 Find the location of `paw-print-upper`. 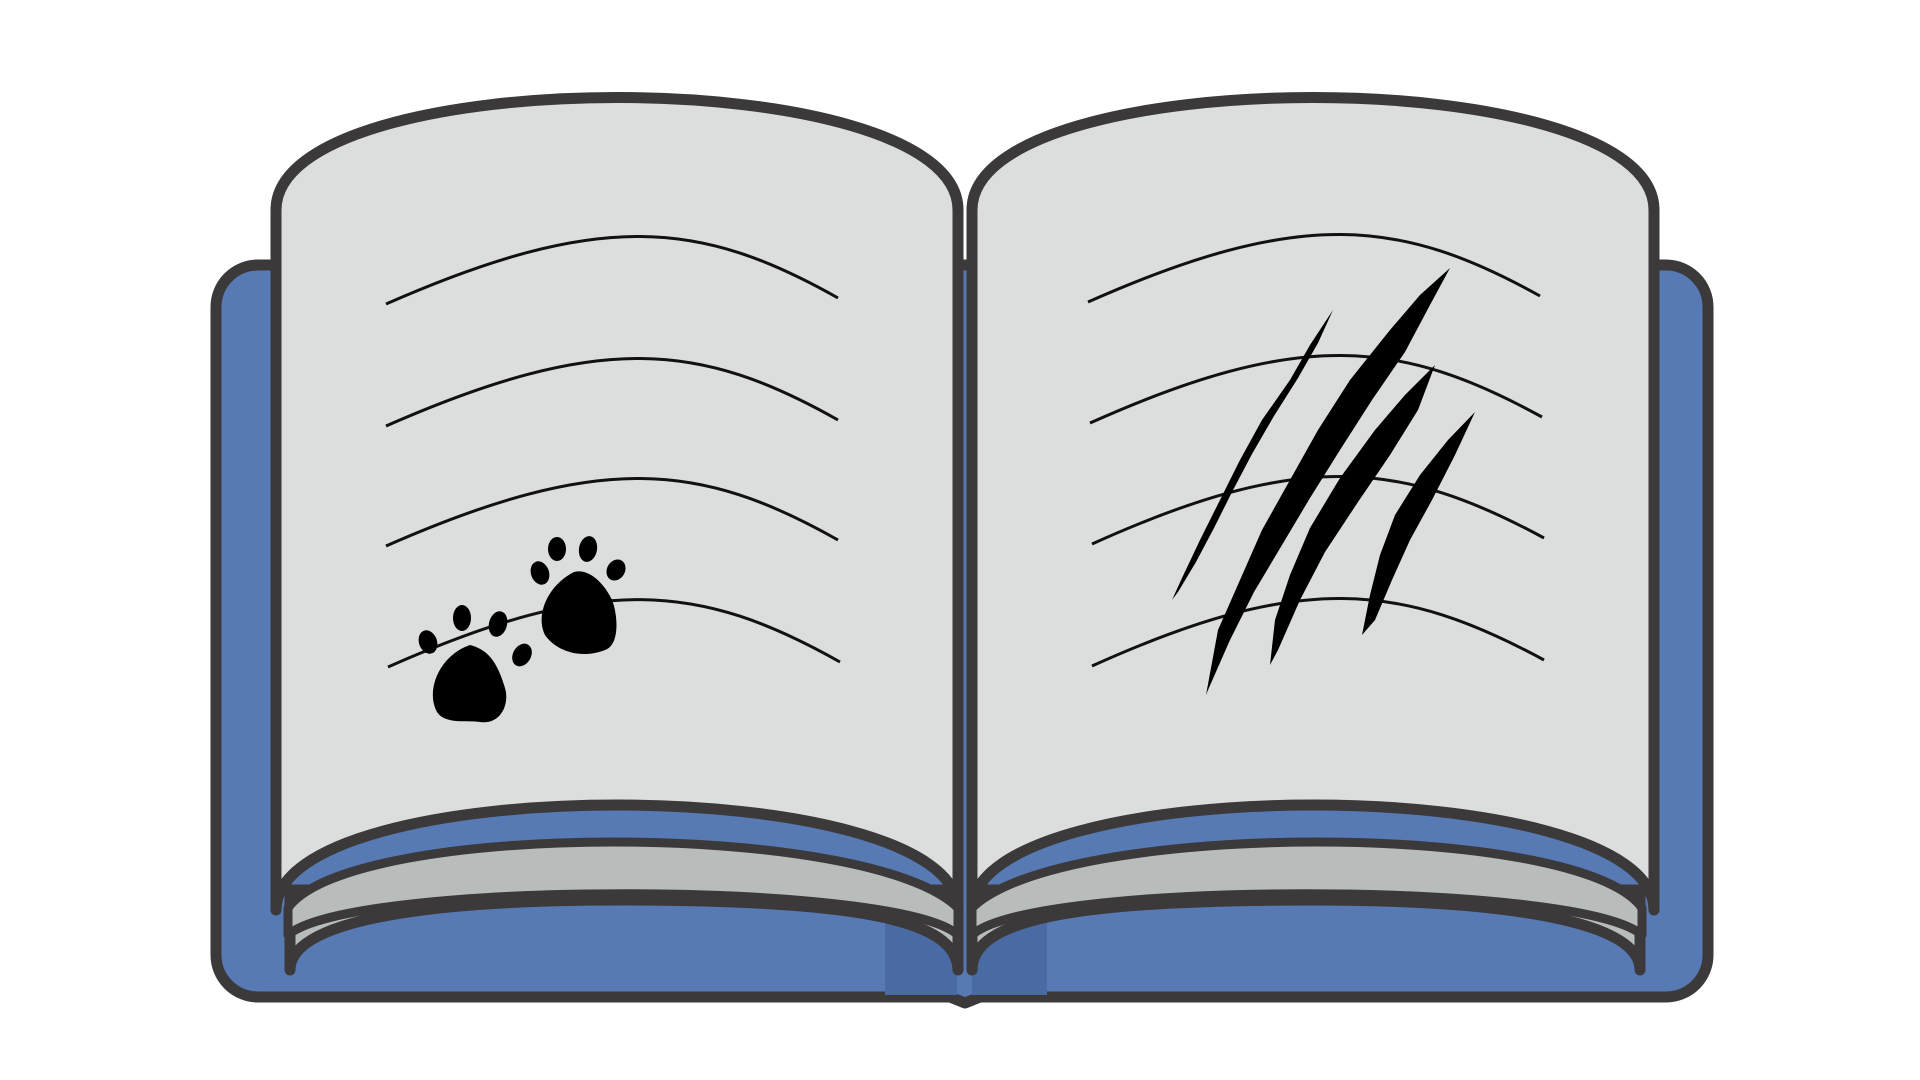

paw-print-upper is located at coordinates (578, 595).